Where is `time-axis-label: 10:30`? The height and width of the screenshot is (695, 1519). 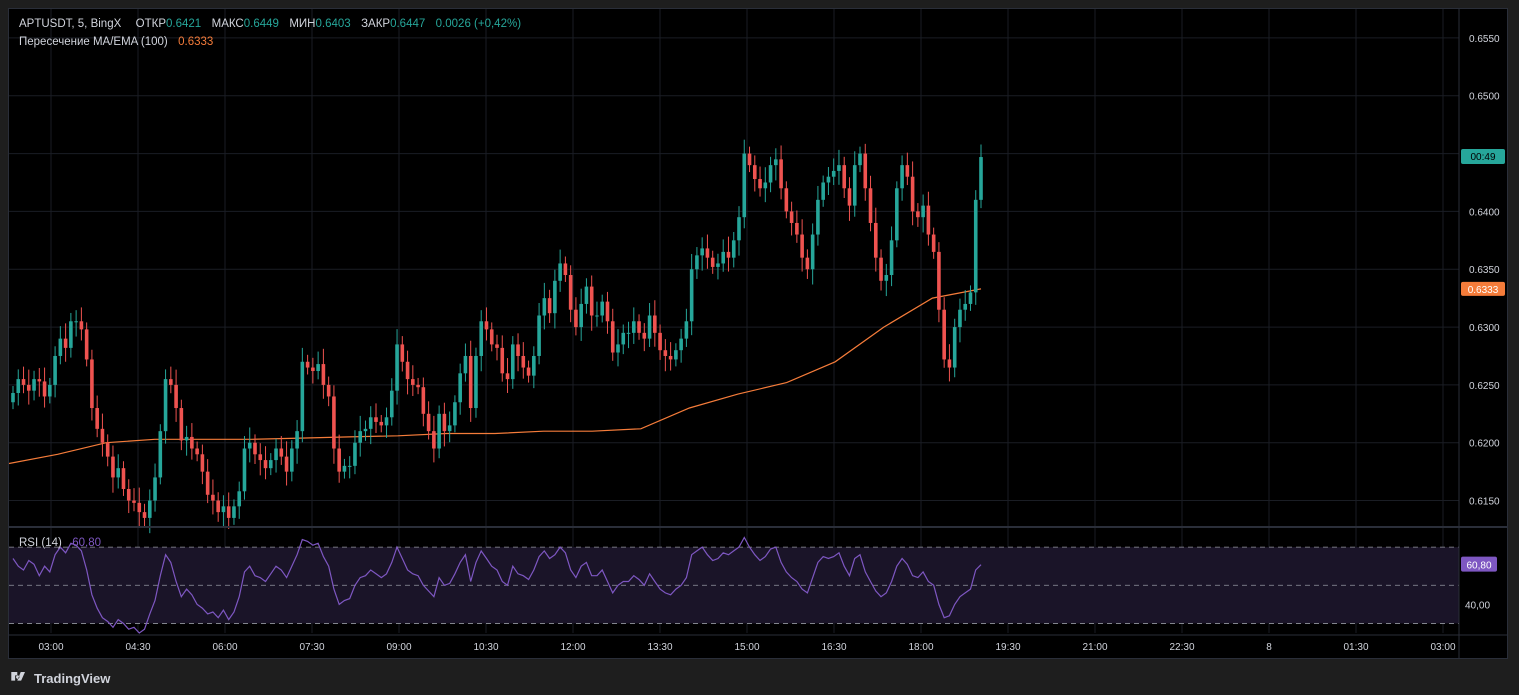 time-axis-label: 10:30 is located at coordinates (485, 647).